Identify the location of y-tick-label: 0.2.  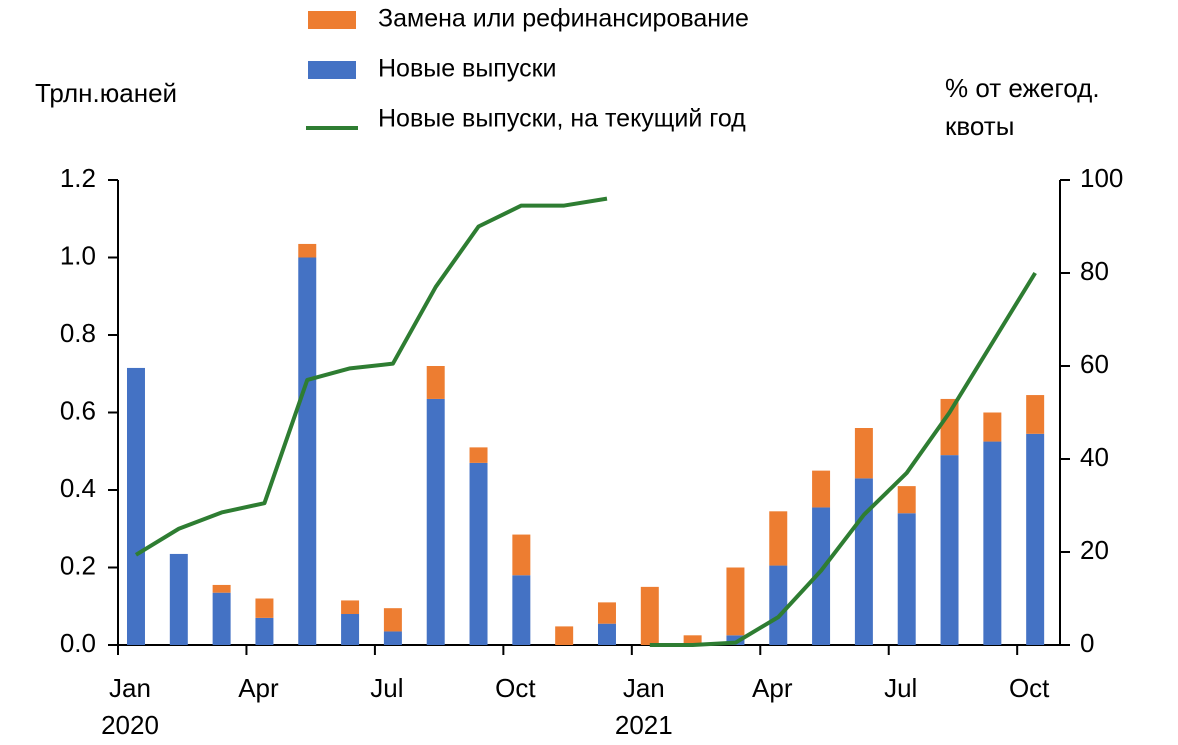
(78, 565).